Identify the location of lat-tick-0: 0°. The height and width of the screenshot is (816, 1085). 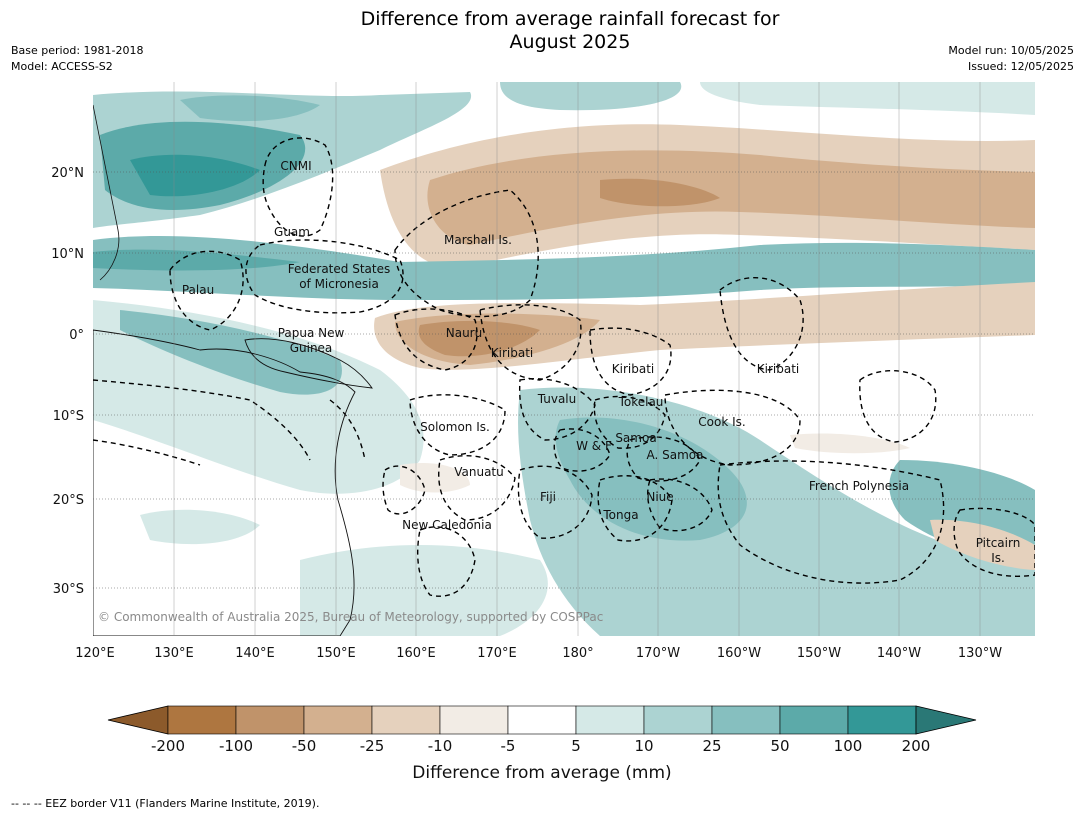
(76, 335).